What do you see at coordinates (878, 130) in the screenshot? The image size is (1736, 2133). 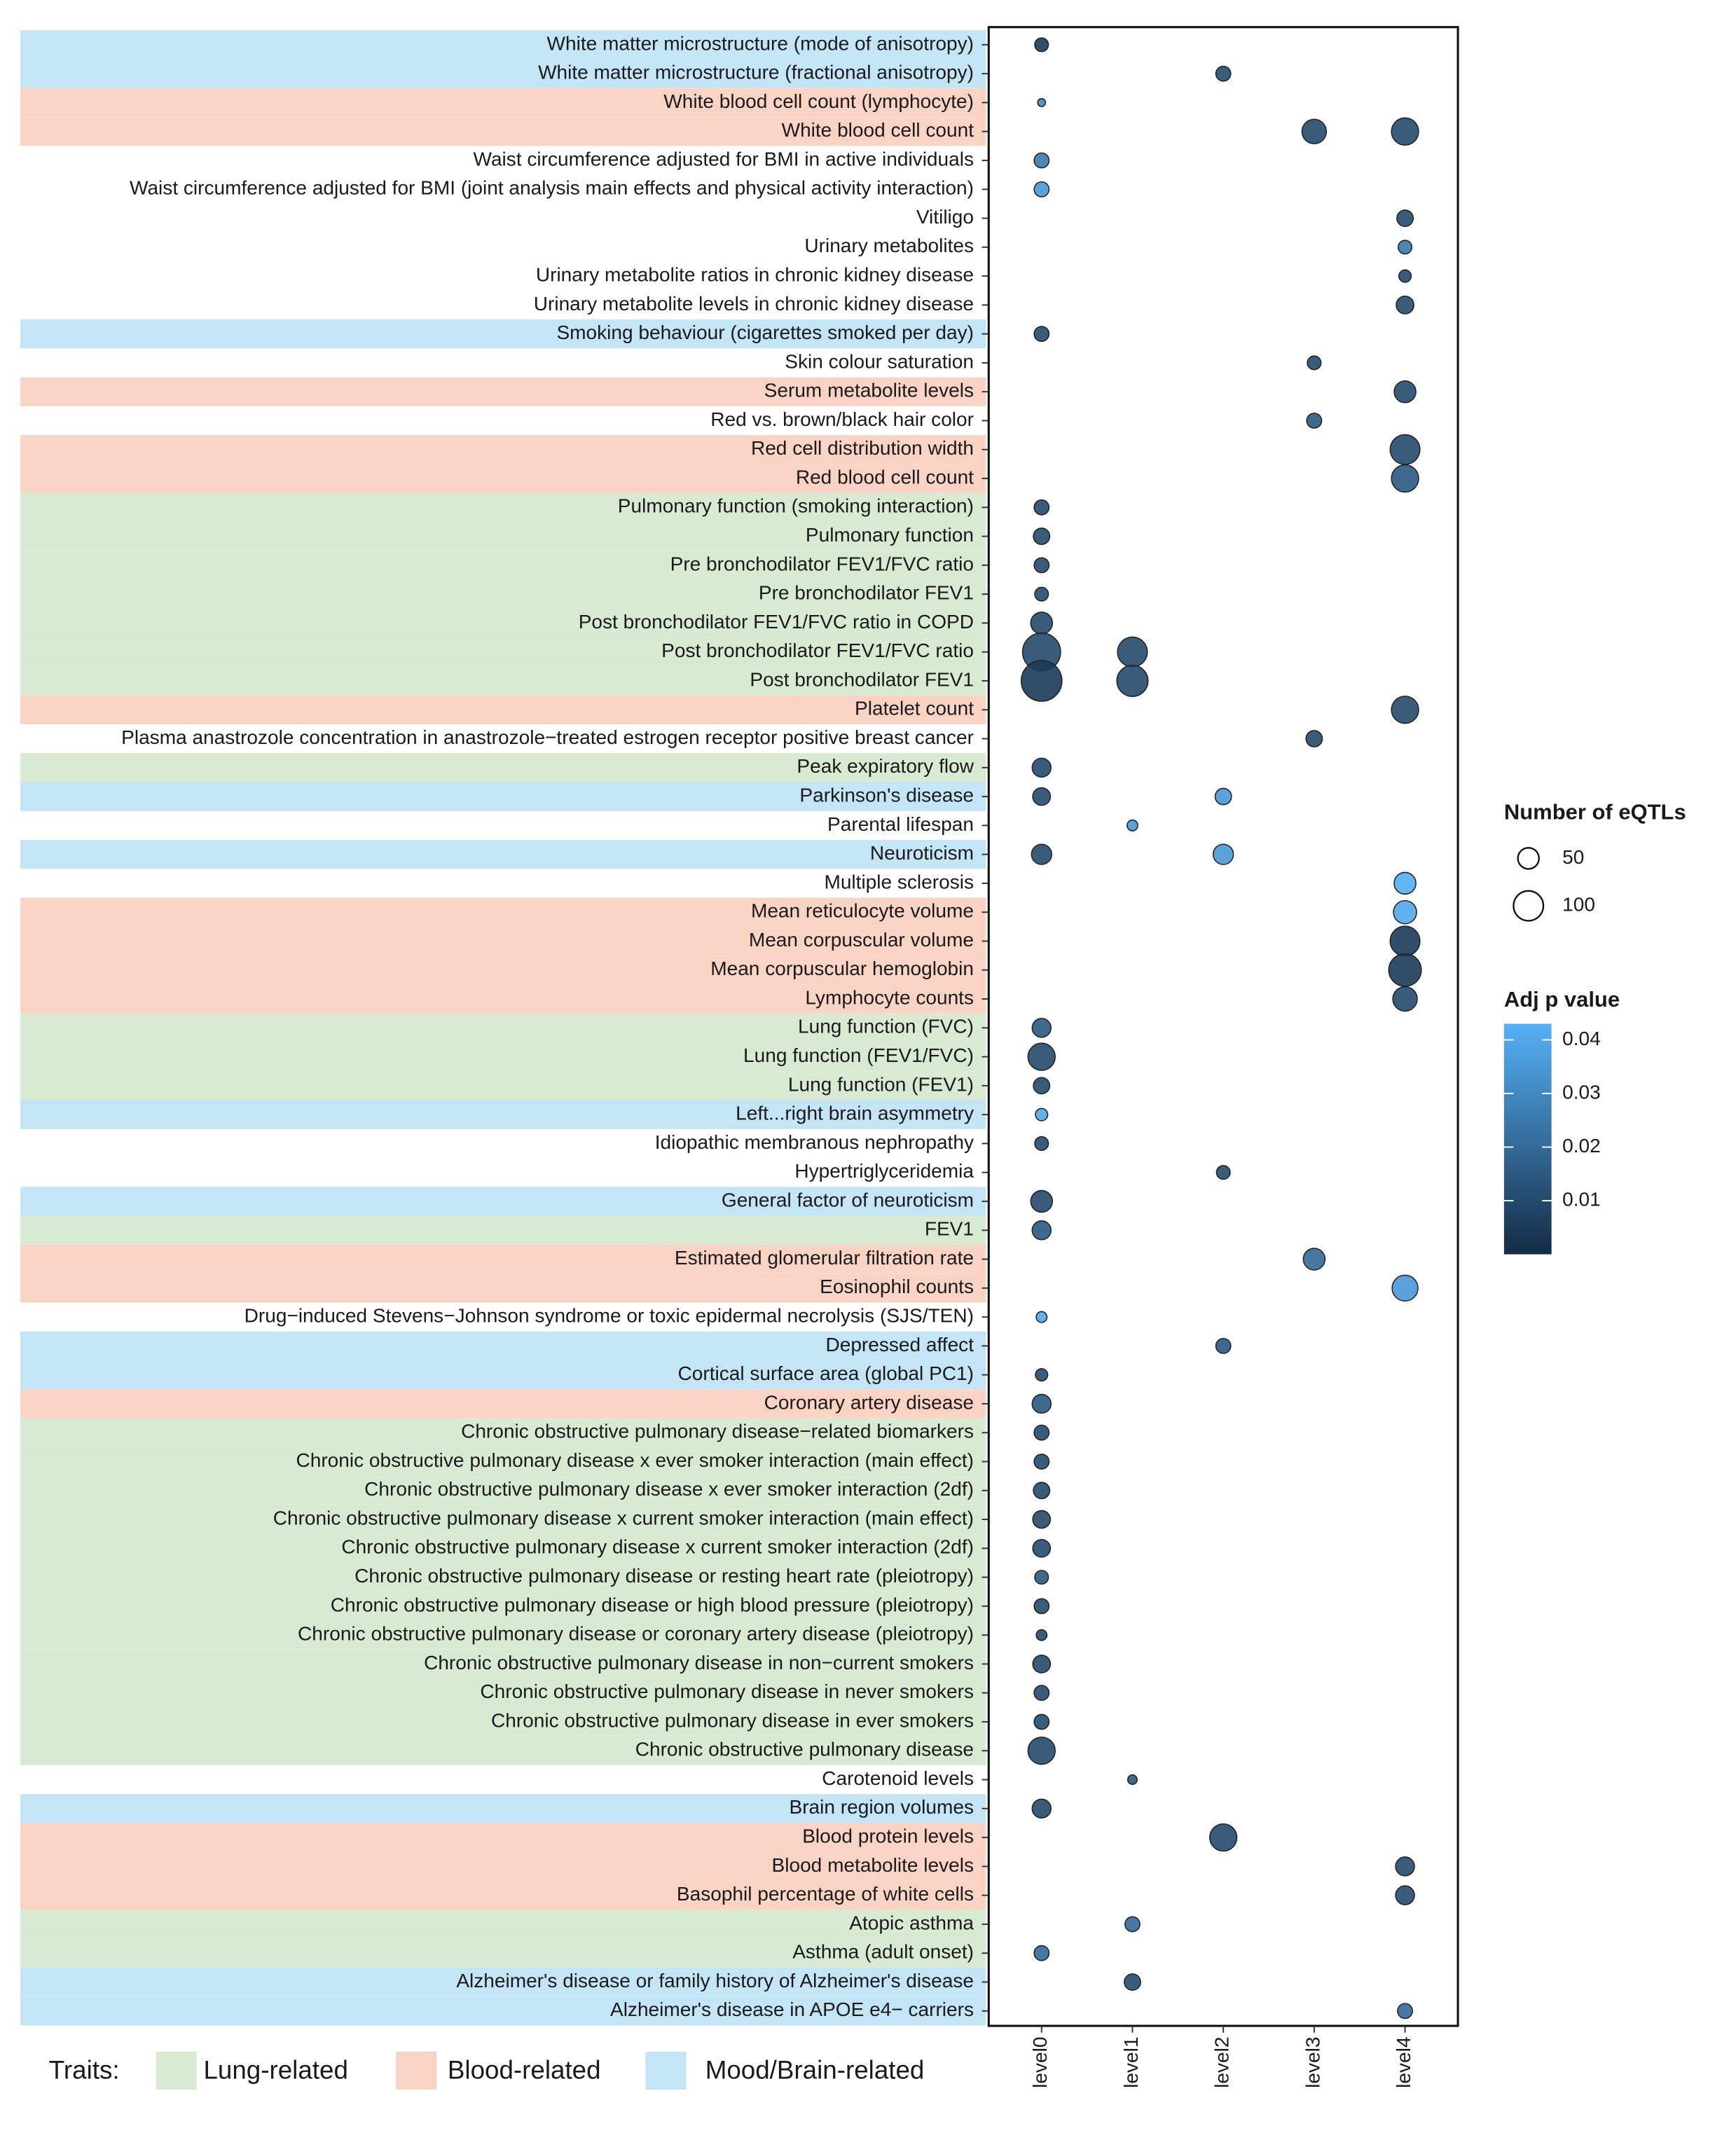 I see `y-tick-label: White blood cell count` at bounding box center [878, 130].